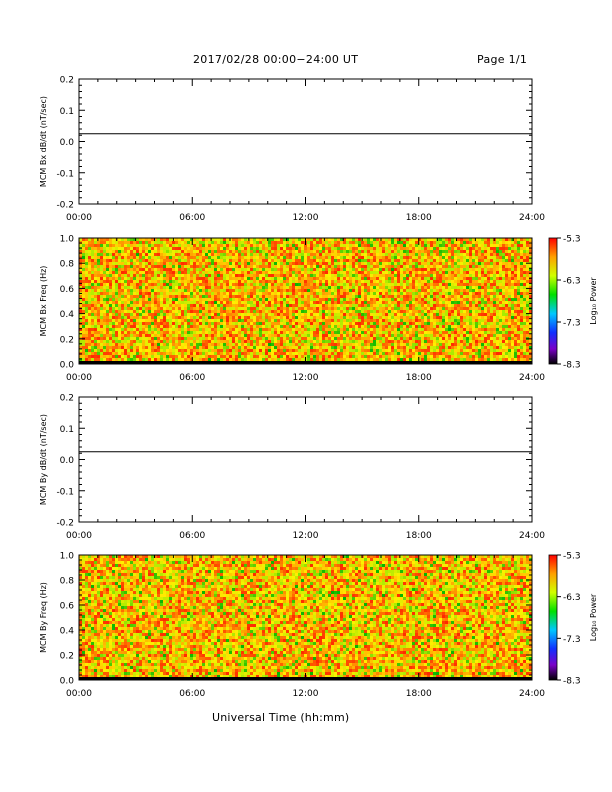 This screenshot has width=612, height=792. What do you see at coordinates (43, 459) in the screenshot?
I see `y-axis-label: MCM By dB/dt (nT/sec)` at bounding box center [43, 459].